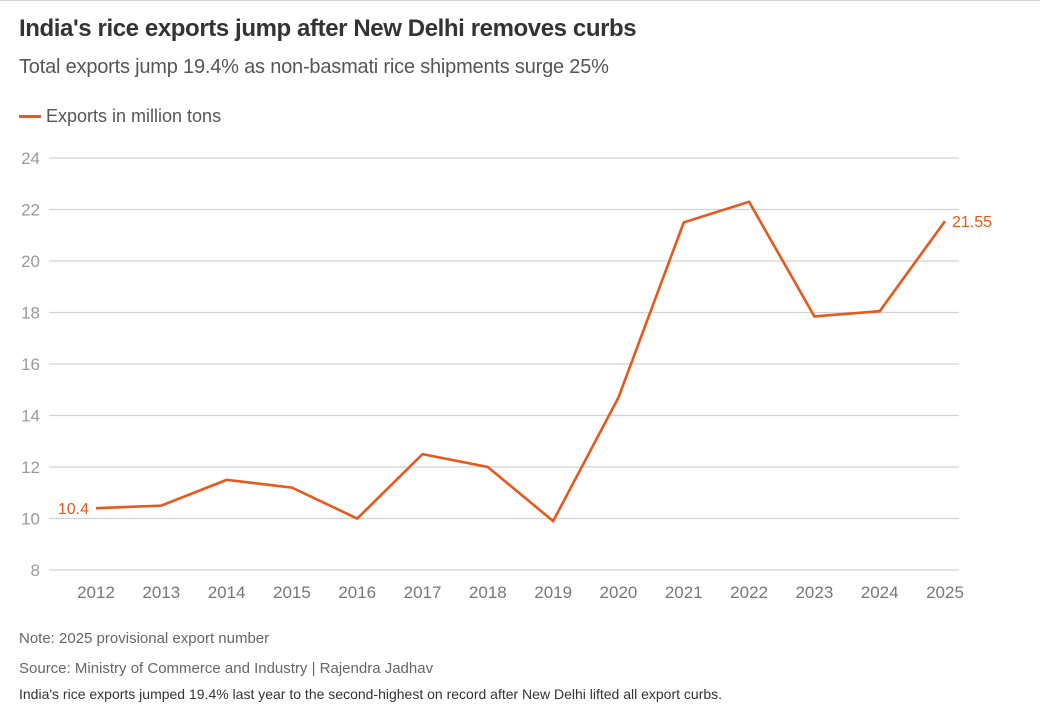 The image size is (1040, 725). Describe the element at coordinates (30, 158) in the screenshot. I see `y-tick-label: 24` at that location.